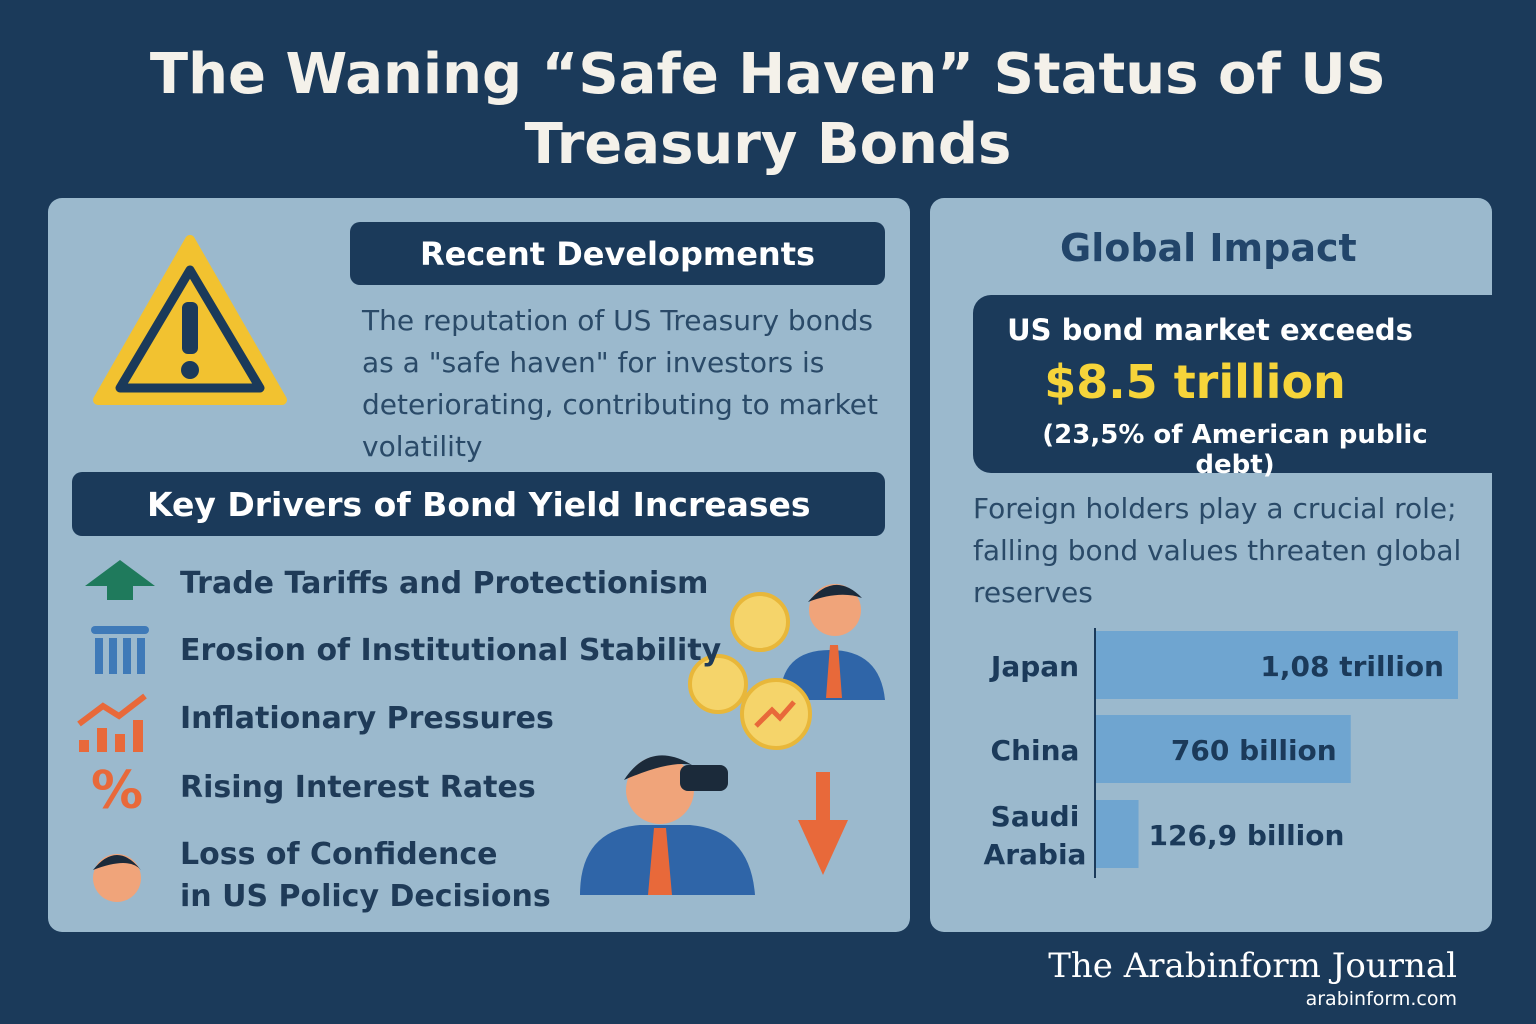 The height and width of the screenshot is (1024, 1536). I want to click on highlight-box, so click(1232, 384).